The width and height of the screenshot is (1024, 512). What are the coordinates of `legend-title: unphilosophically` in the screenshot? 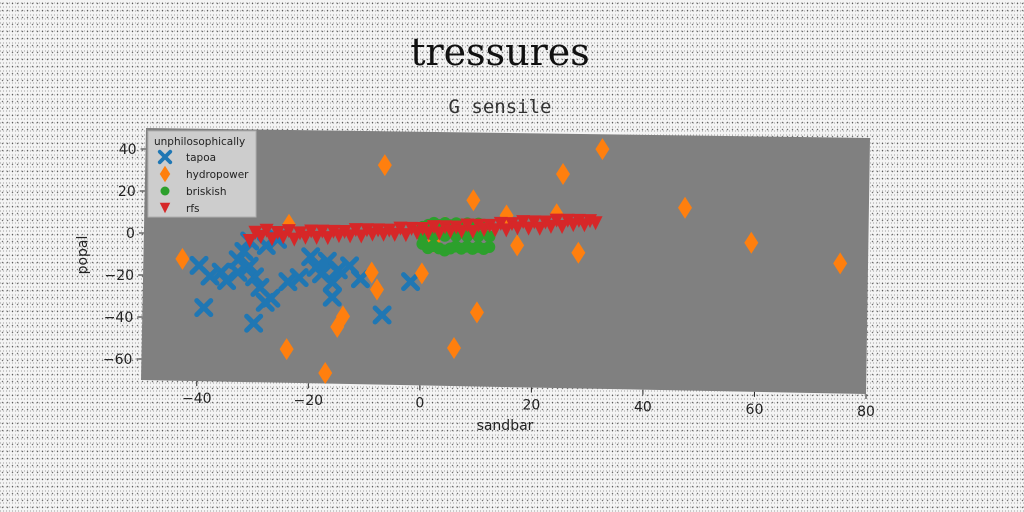 It's located at (199, 142).